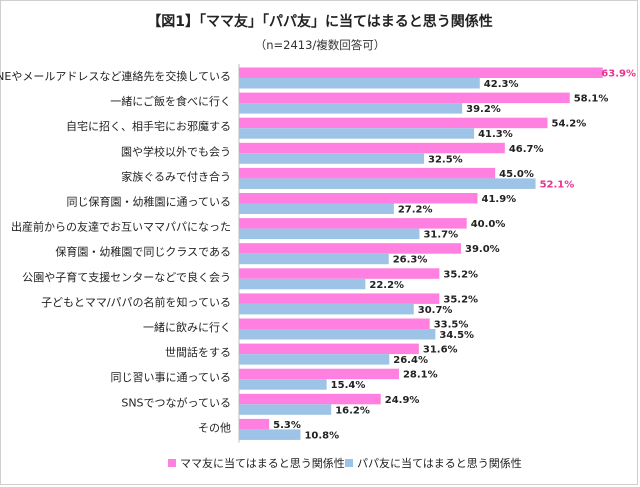  What do you see at coordinates (321, 435) in the screenshot?
I see `data-label: 10.8%` at bounding box center [321, 435].